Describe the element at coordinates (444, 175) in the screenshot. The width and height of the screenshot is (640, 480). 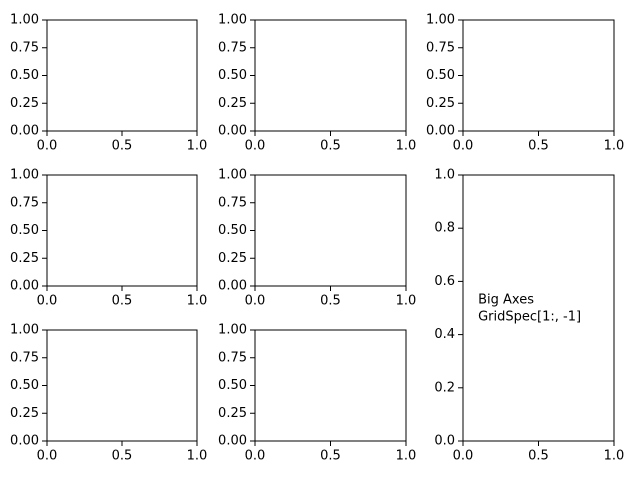
I see `y-tick-label: 1.0` at that location.